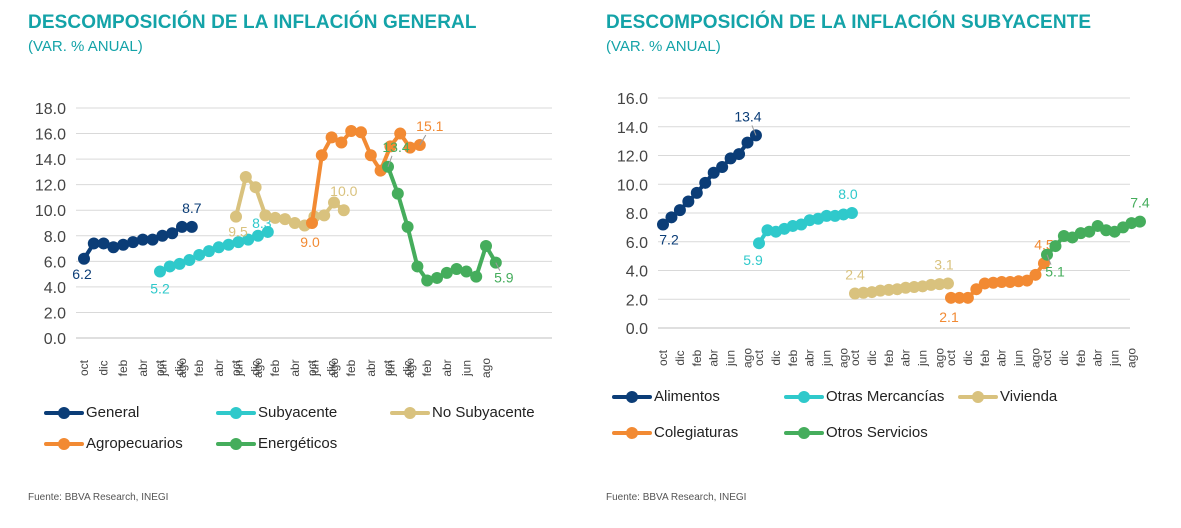 The height and width of the screenshot is (528, 1181). Describe the element at coordinates (944, 264) in the screenshot. I see `data-label-last: 3.1` at that location.